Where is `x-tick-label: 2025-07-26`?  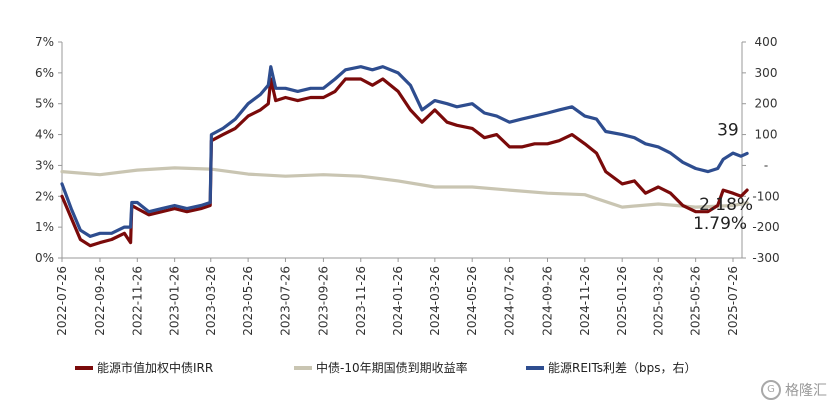
x-tick-label: 2025-07-26 is located at coordinates (733, 301).